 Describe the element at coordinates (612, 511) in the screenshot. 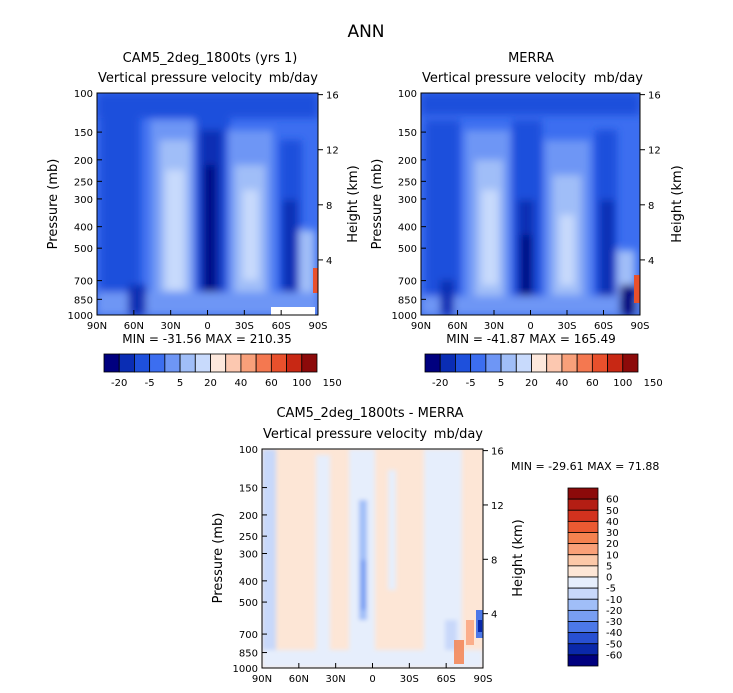

I see `colorbar-label: 50` at that location.